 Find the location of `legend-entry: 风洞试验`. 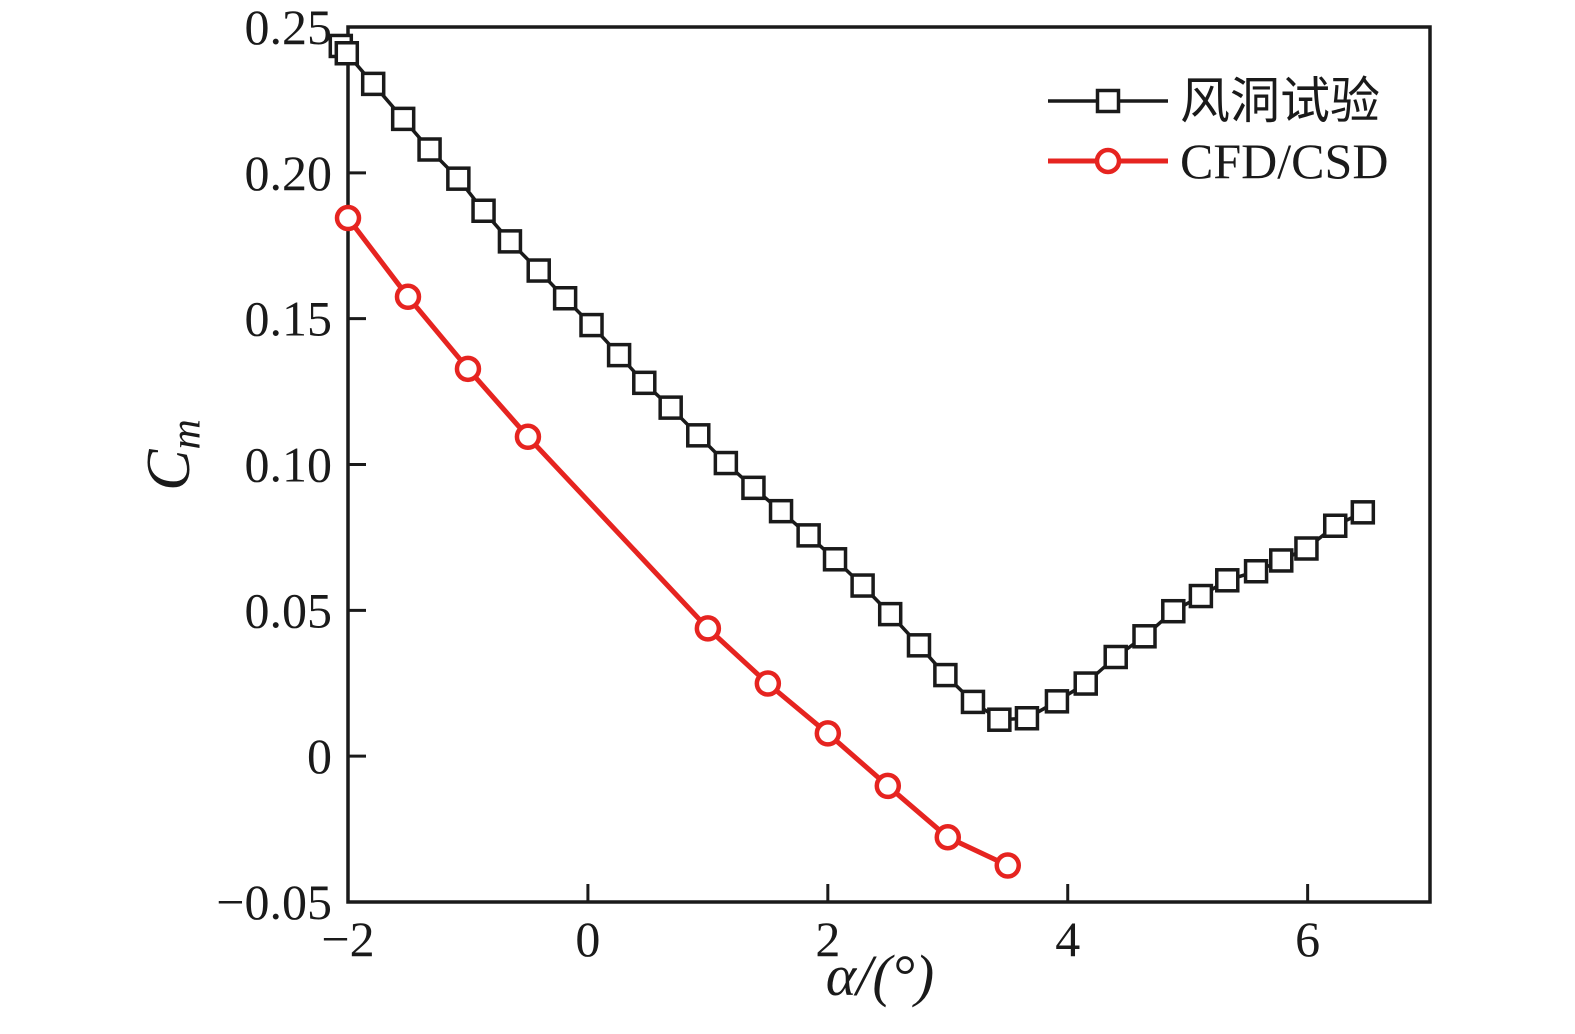

legend-entry: 风洞试验 is located at coordinates (1214, 101).